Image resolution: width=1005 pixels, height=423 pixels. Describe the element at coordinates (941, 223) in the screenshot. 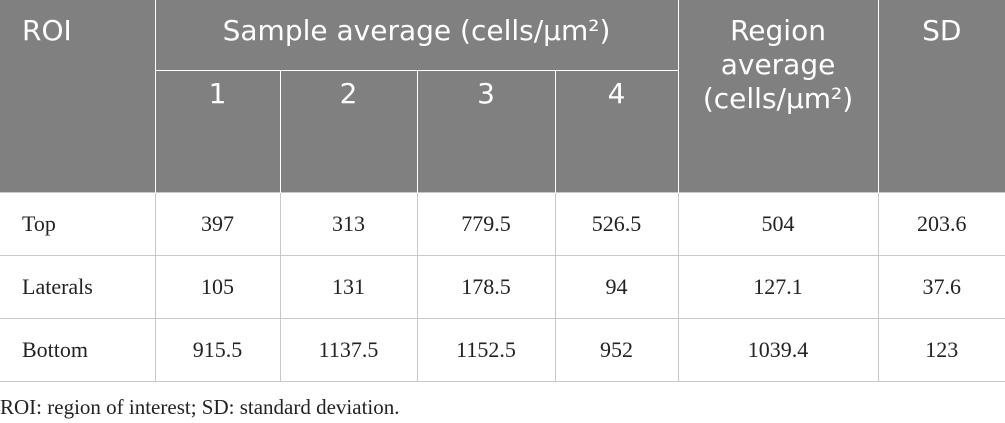

I see `table-cell: 203.6` at that location.